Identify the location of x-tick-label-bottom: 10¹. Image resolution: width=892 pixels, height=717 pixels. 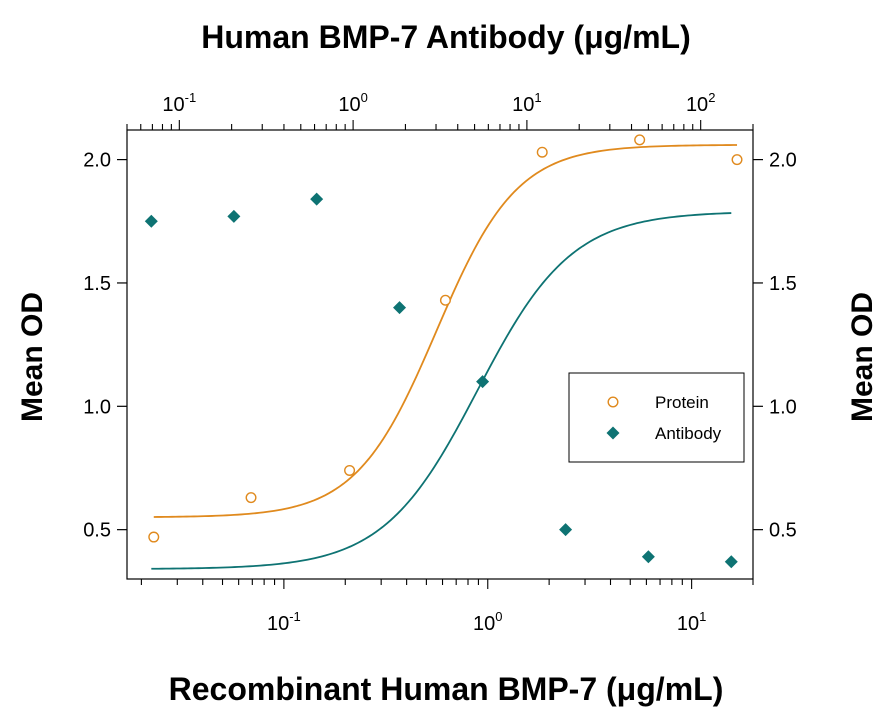
(691, 622).